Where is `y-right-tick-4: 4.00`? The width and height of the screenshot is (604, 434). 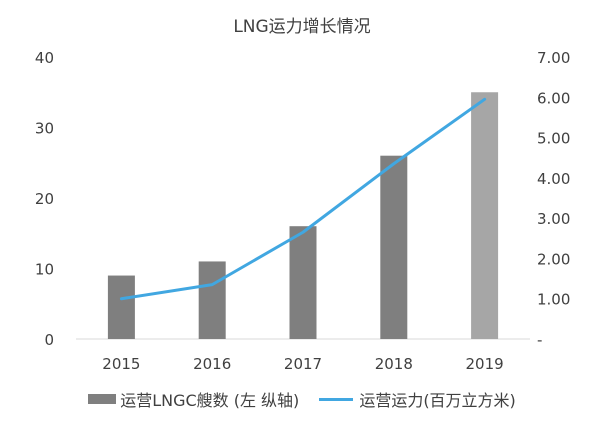
y-right-tick-4: 4.00 is located at coordinates (553, 179).